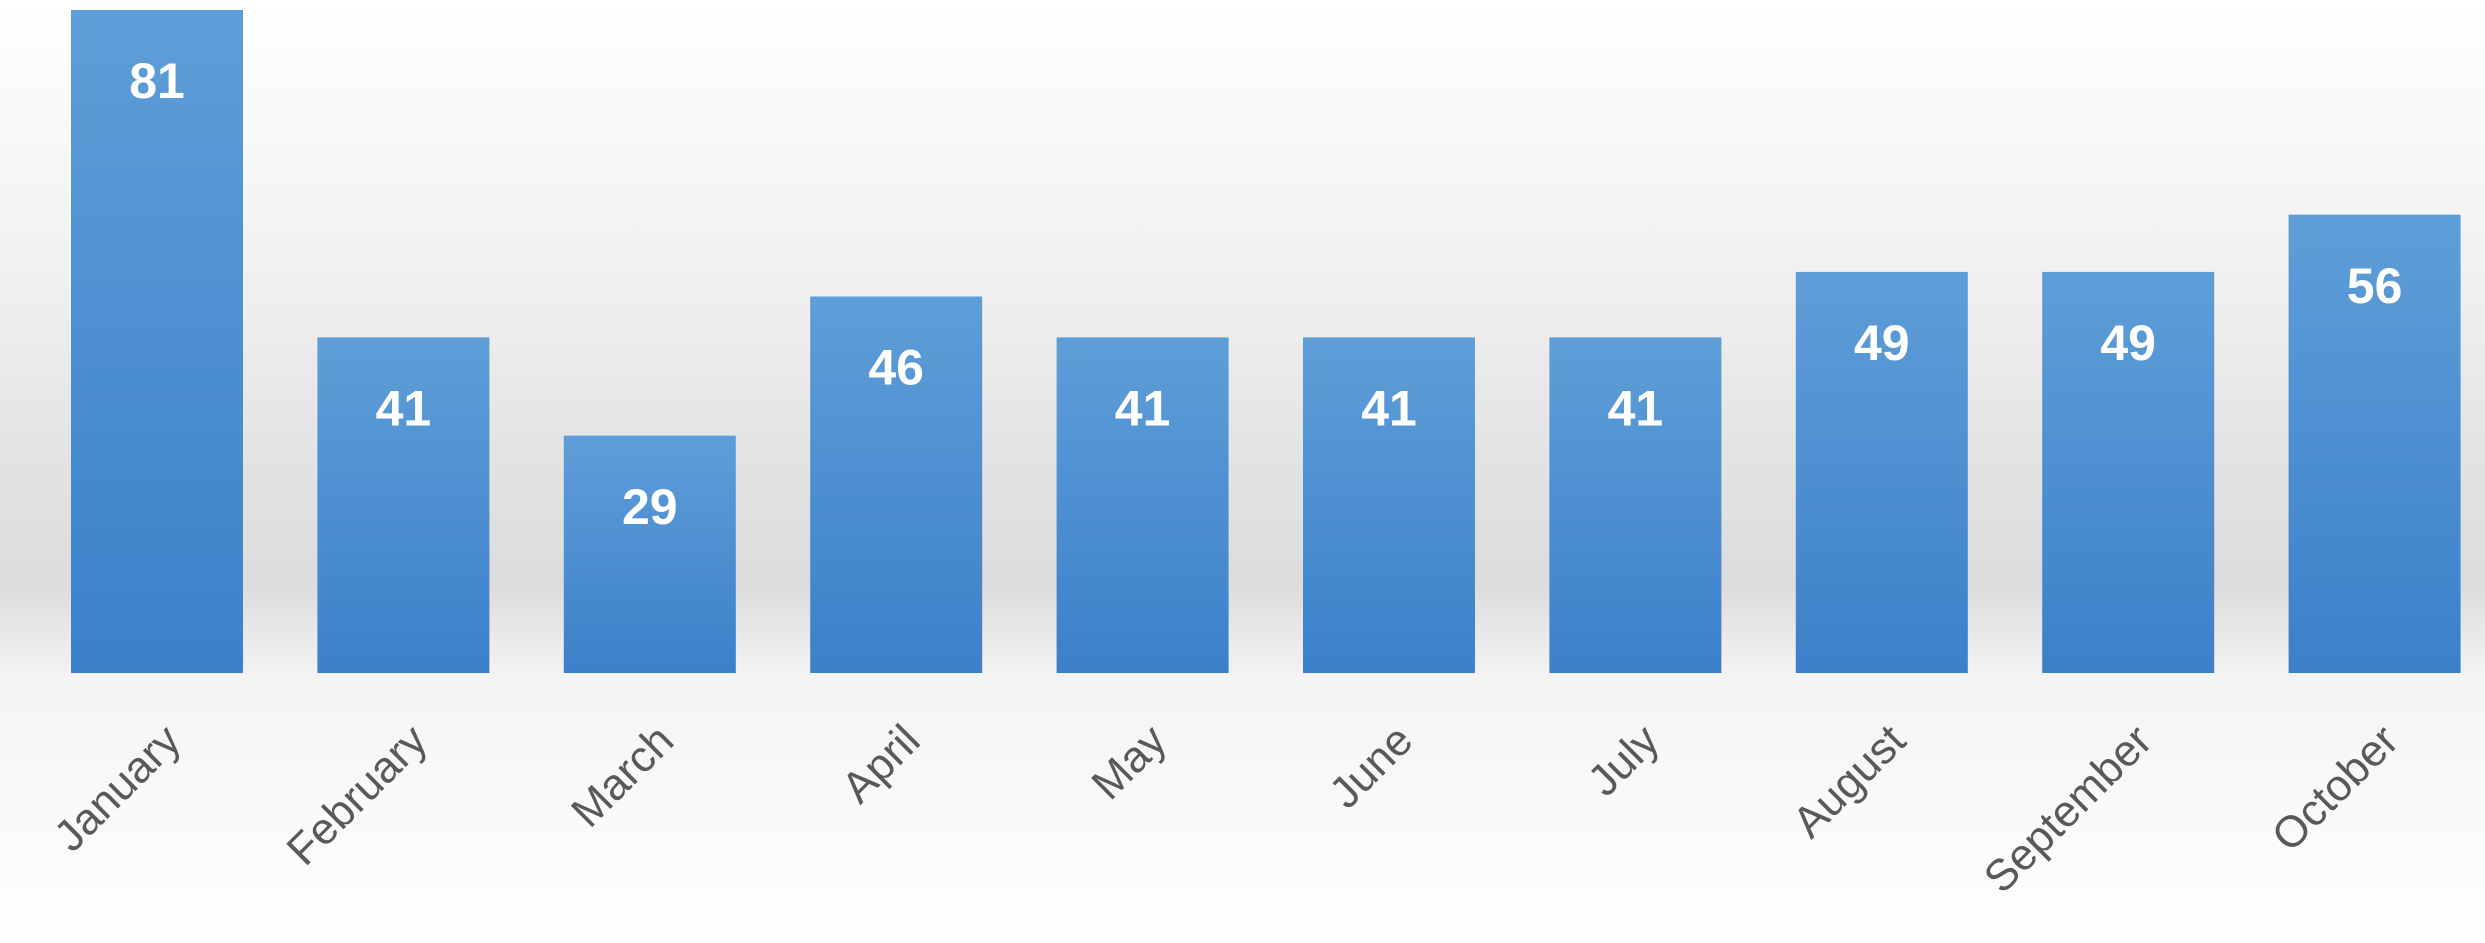  What do you see at coordinates (650, 507) in the screenshot?
I see `value-label: 29` at bounding box center [650, 507].